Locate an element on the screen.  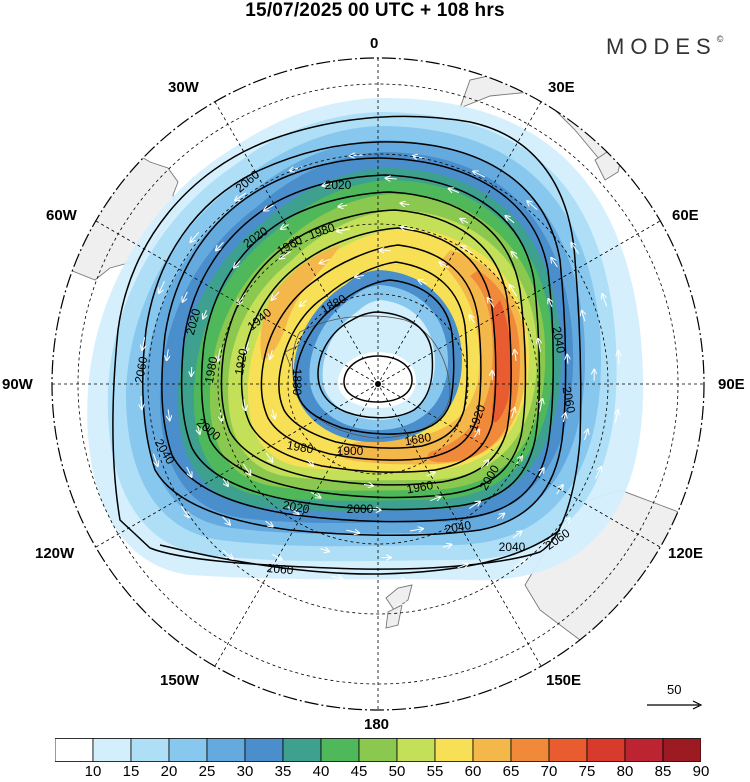
colorbar-tick-label: 45 is located at coordinates (359, 771).